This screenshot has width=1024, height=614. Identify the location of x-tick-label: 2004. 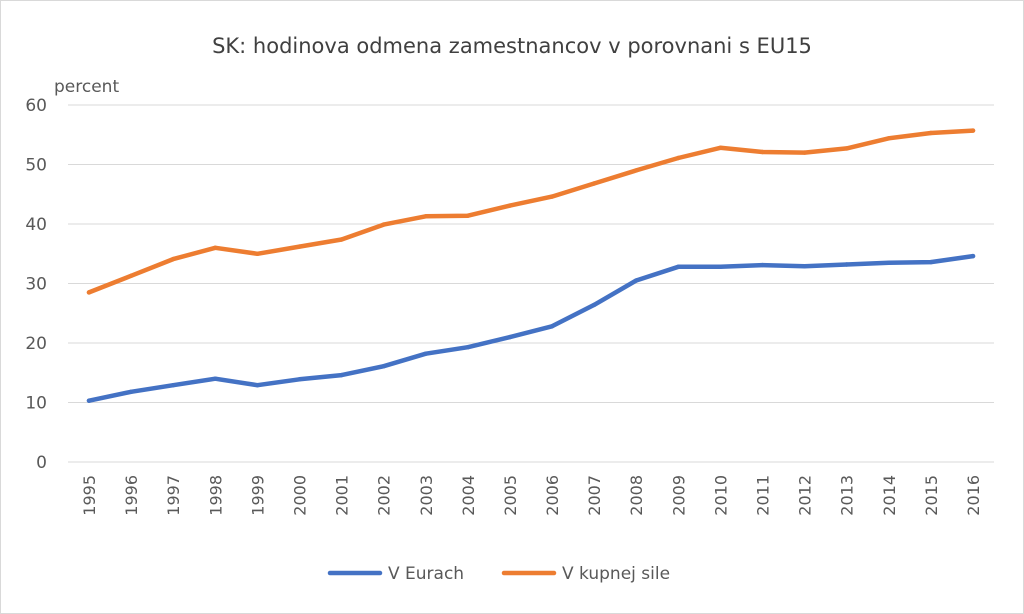
(468, 495).